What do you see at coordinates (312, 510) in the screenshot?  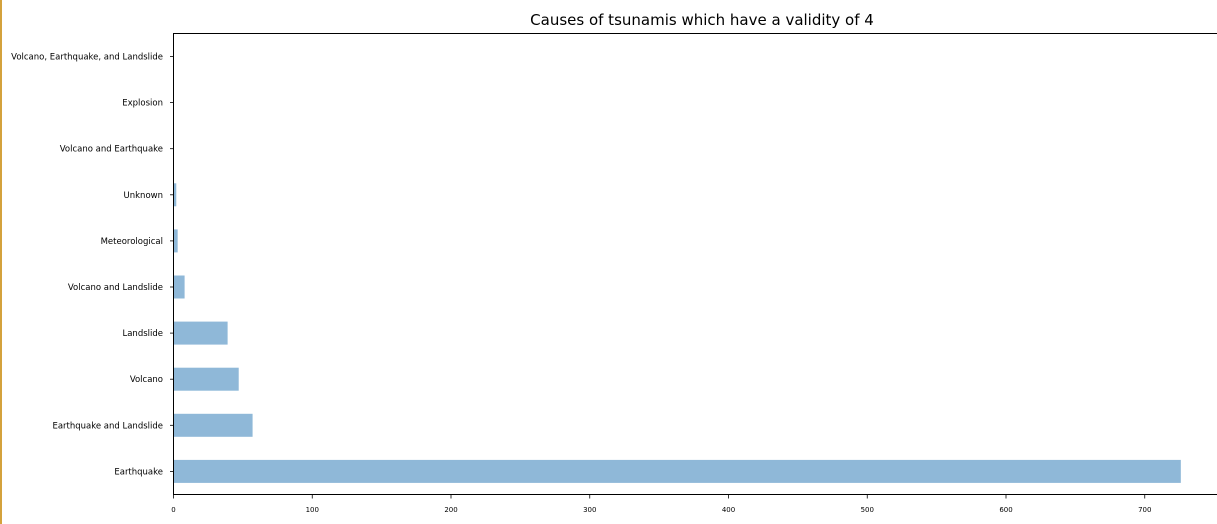 I see `x-tick-label: 100` at bounding box center [312, 510].